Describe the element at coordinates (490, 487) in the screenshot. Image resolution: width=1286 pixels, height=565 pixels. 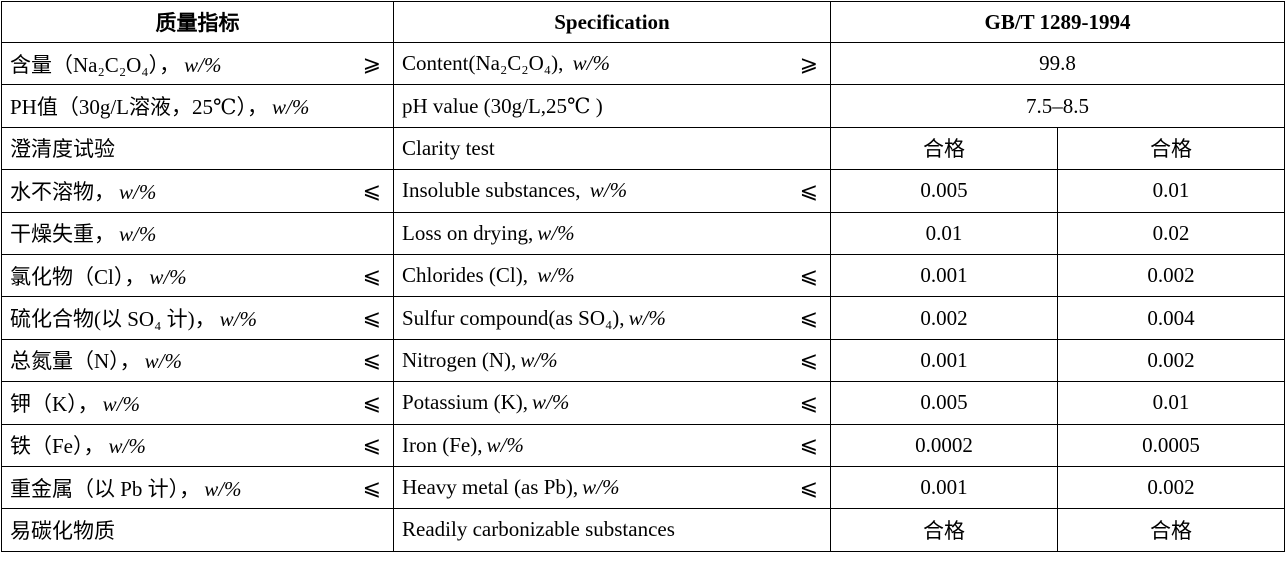
I see `item-name: Heavy metal (as Pb),` at that location.